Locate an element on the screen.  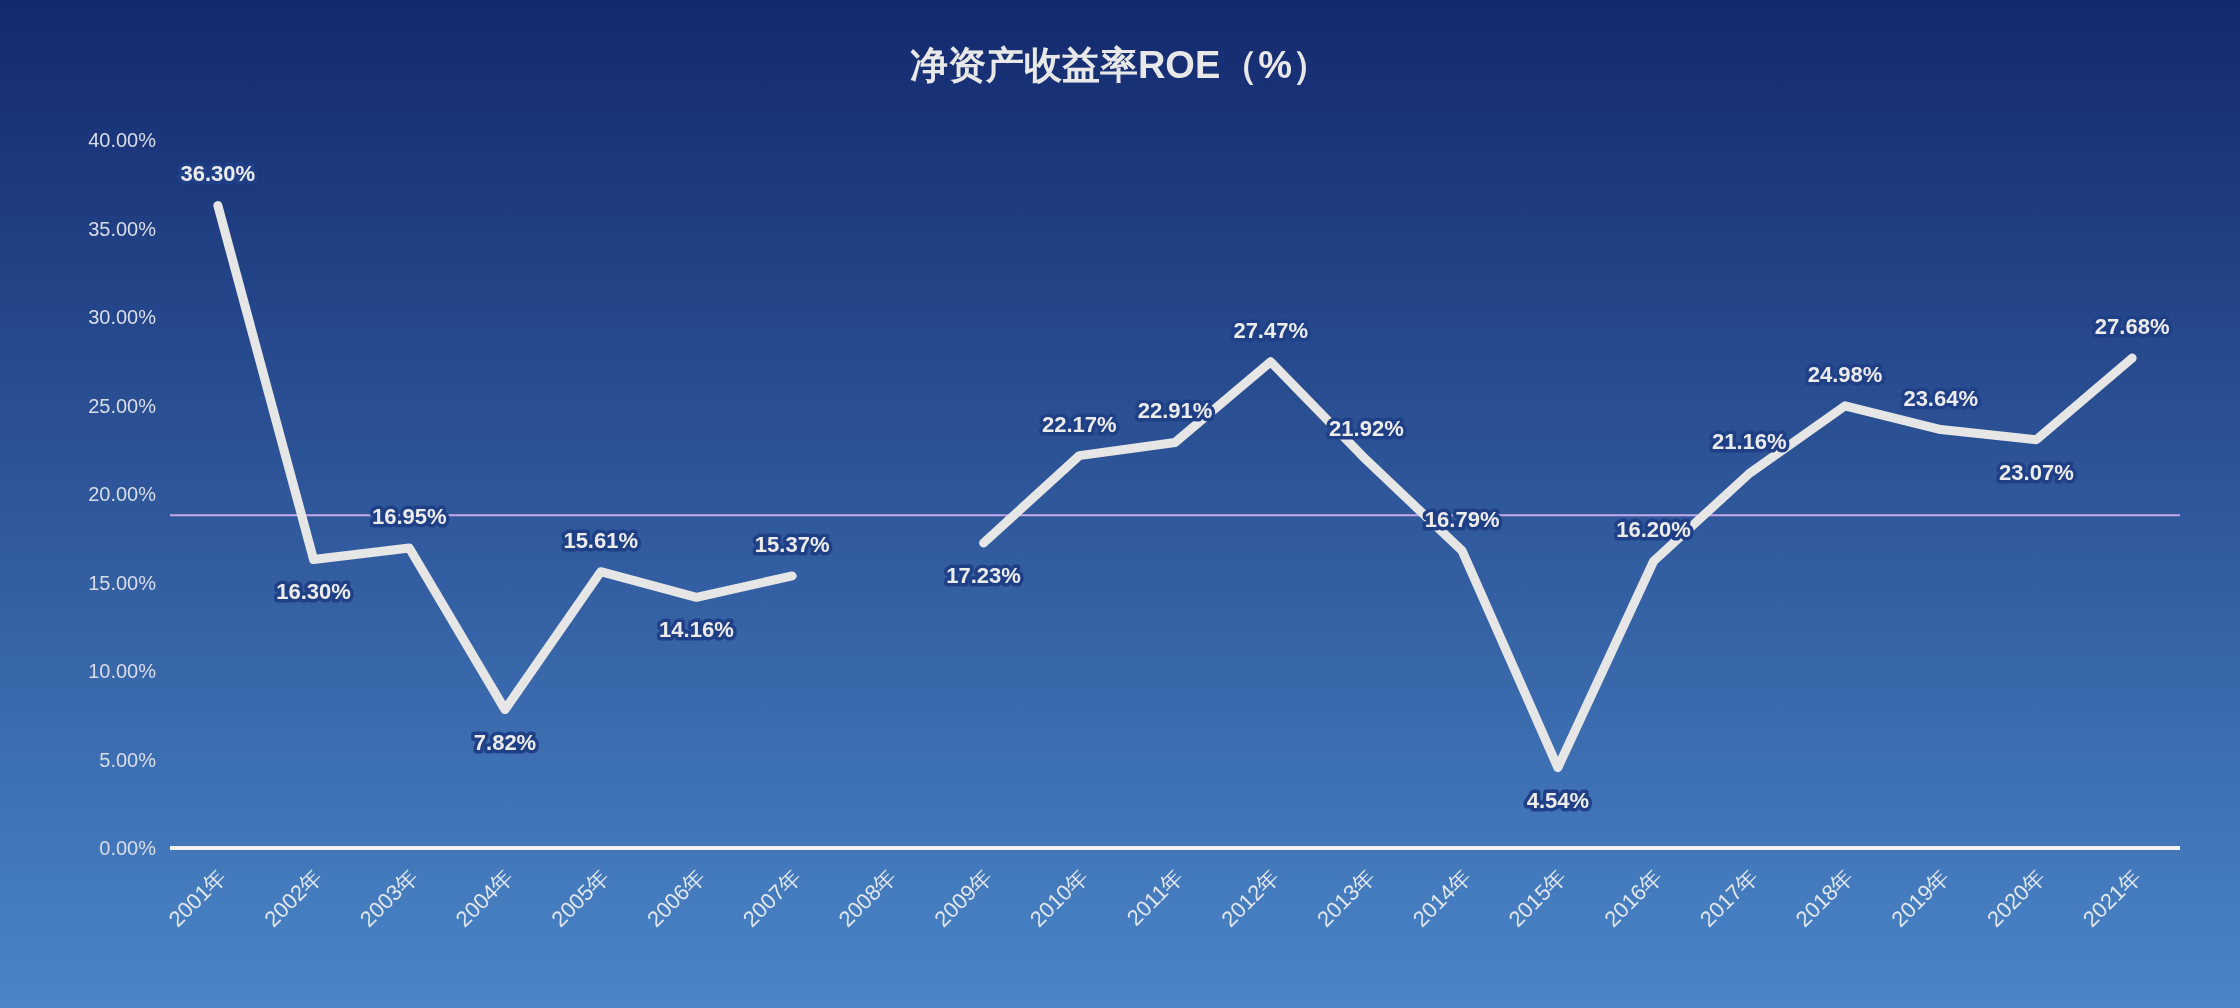
ytick: 0.00% is located at coordinates (127, 848).